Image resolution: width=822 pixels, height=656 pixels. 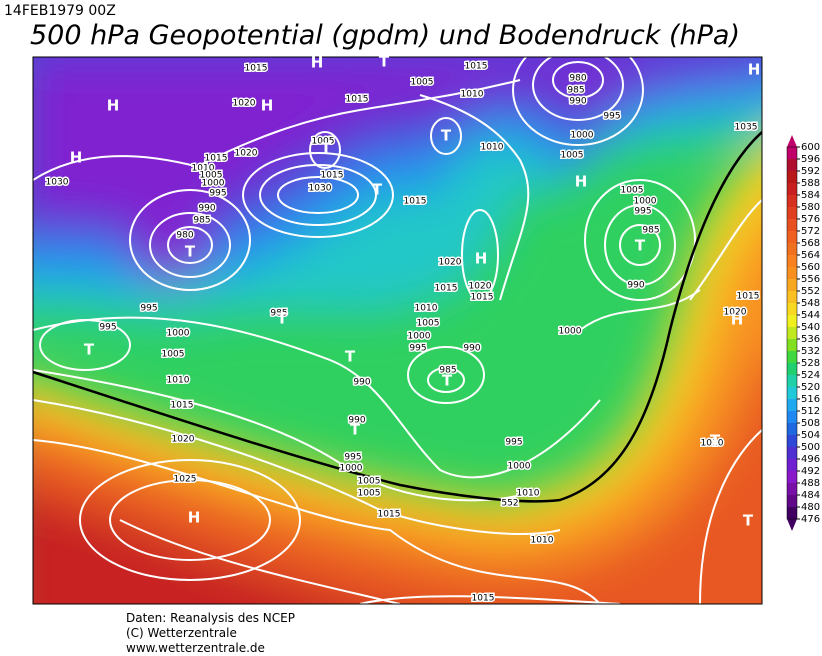 What do you see at coordinates (57, 183) in the screenshot?
I see `isobar-label: 1030` at bounding box center [57, 183].